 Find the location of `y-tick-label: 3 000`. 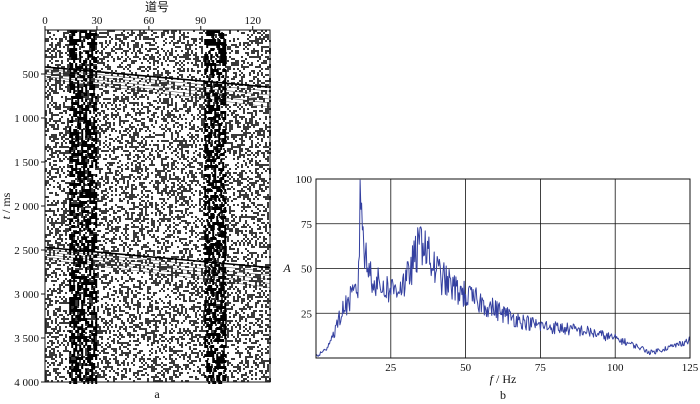

y-tick-label: 3 000 is located at coordinates (26, 295).